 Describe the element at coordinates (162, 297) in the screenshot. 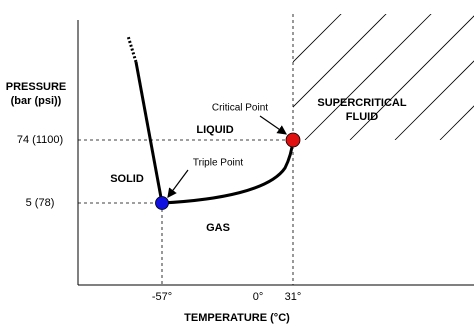

I see `x-tick-label: -57°` at that location.